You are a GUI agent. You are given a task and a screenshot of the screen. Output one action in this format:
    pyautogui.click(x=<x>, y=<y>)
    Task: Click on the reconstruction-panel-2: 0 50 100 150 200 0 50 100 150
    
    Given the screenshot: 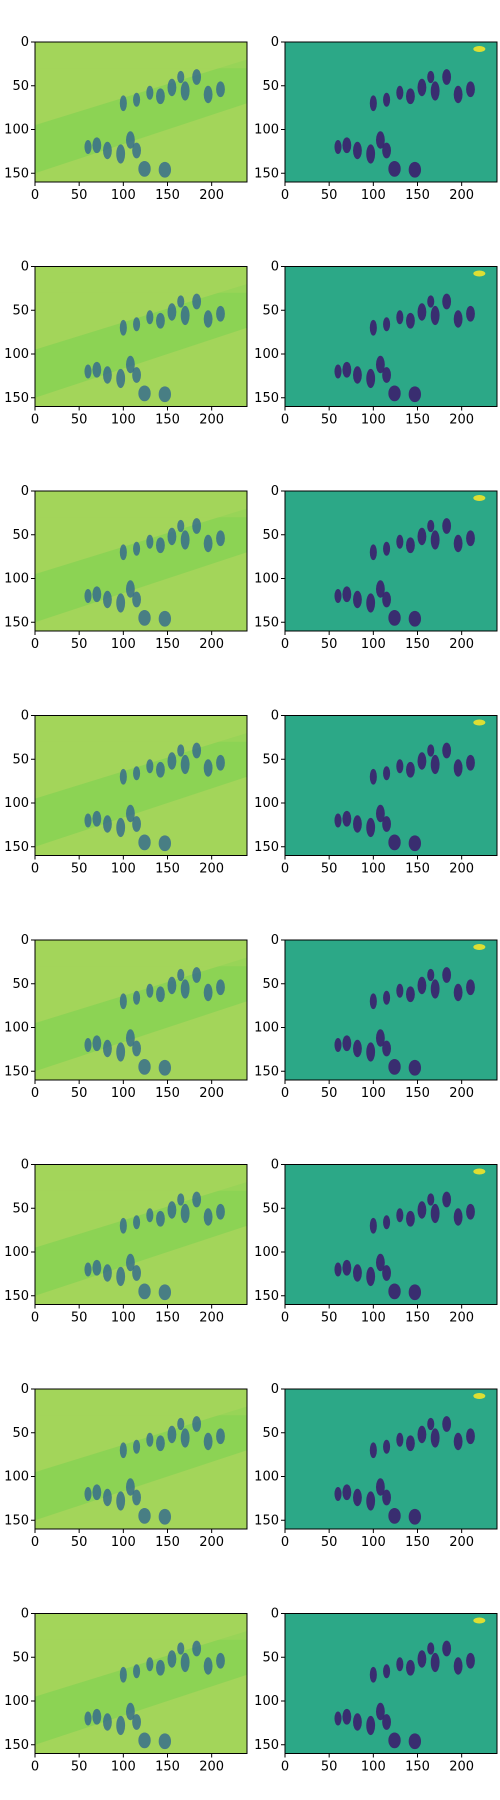 What is the action you would take?
    pyautogui.click(x=126, y=344)
    